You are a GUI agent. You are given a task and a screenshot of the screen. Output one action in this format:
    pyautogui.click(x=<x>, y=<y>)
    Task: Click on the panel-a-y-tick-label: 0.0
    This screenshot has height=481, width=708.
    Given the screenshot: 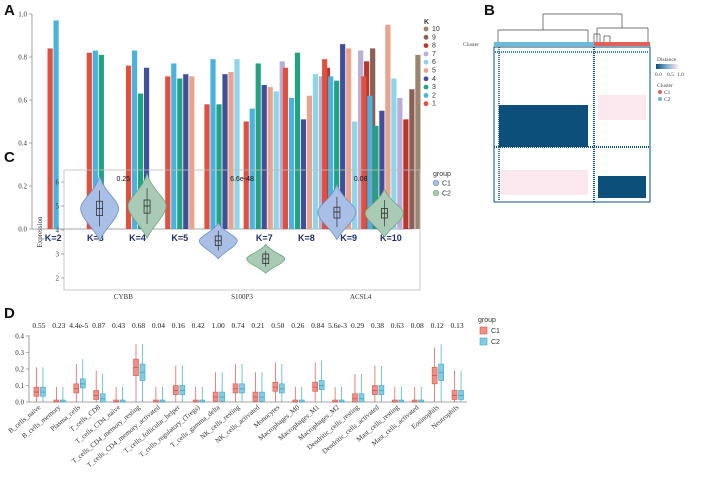 What is the action you would take?
    pyautogui.click(x=22, y=230)
    